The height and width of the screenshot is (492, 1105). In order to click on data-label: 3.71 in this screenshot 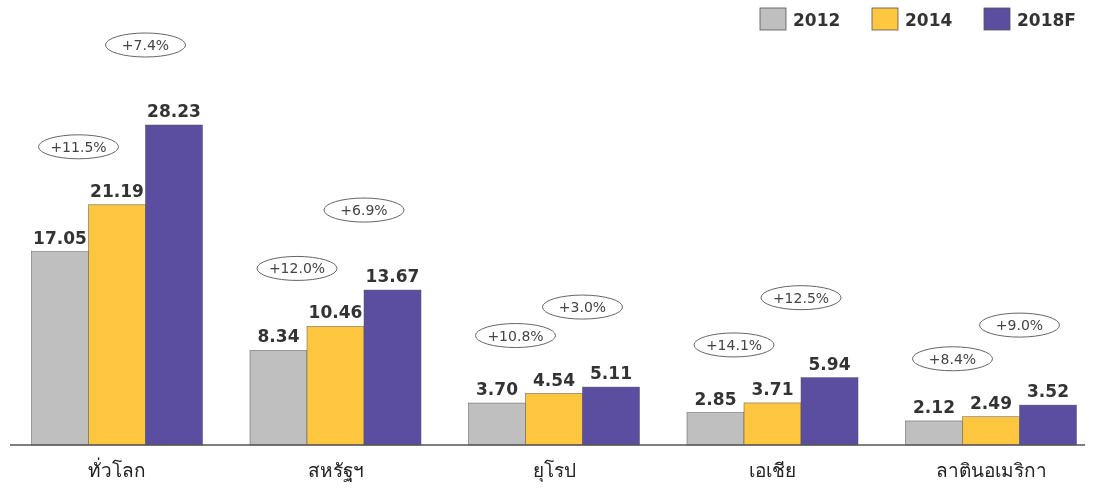, I will do `click(772, 388)`.